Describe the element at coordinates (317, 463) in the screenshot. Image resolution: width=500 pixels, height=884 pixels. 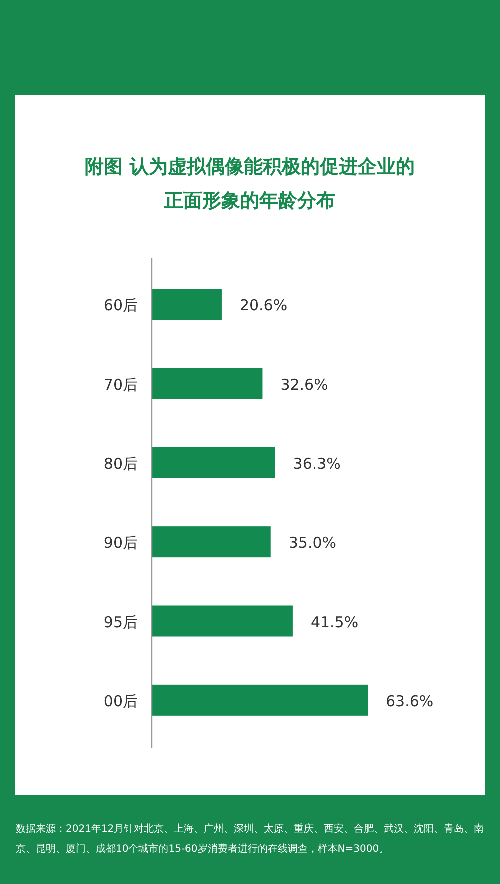
I see `data-label: 36.3%` at that location.